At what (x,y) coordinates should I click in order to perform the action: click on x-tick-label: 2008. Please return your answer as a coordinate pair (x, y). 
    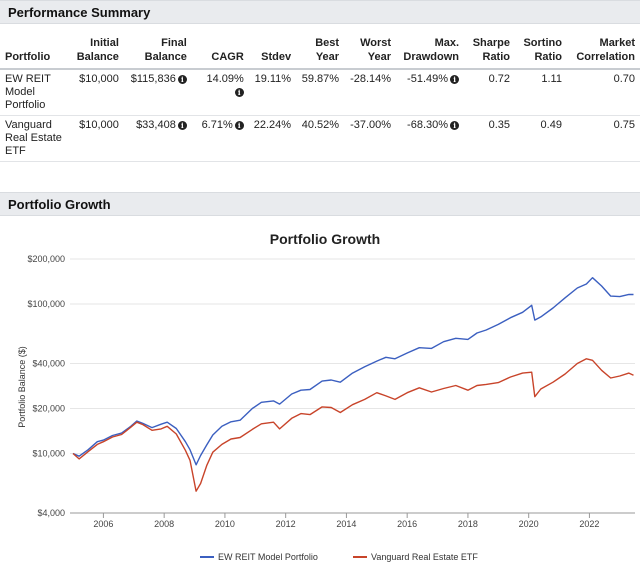
    Looking at the image, I should click on (164, 524).